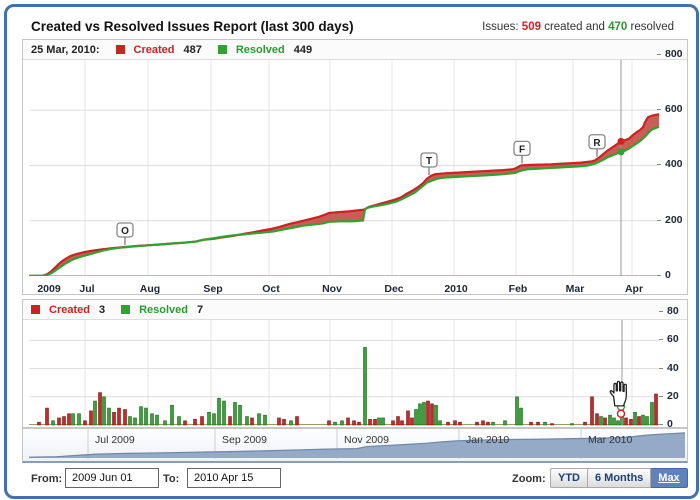 The width and height of the screenshot is (700, 500). Describe the element at coordinates (112, 478) in the screenshot. I see `from-date-input: 2009 Jun 01` at that location.